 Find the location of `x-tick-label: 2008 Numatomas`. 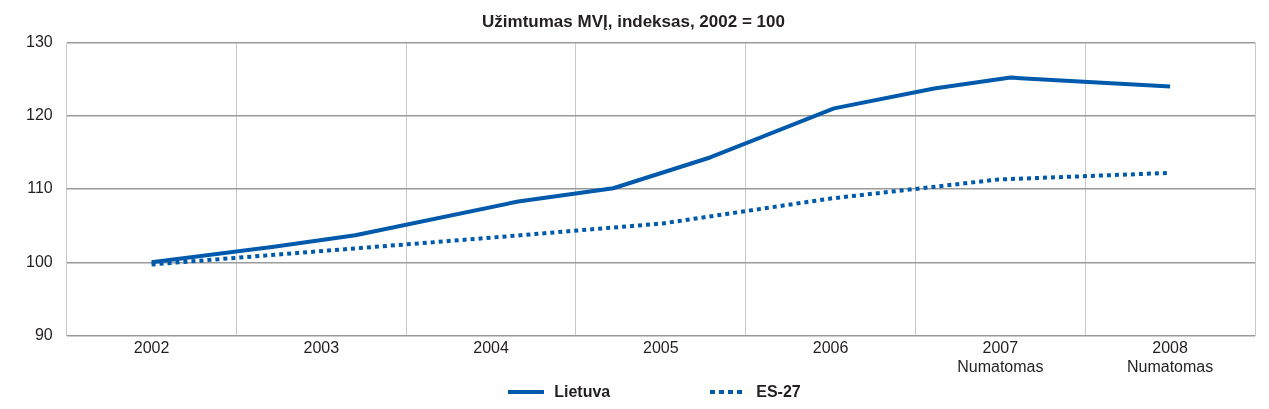

x-tick-label: 2008 Numatomas is located at coordinates (1170, 356).